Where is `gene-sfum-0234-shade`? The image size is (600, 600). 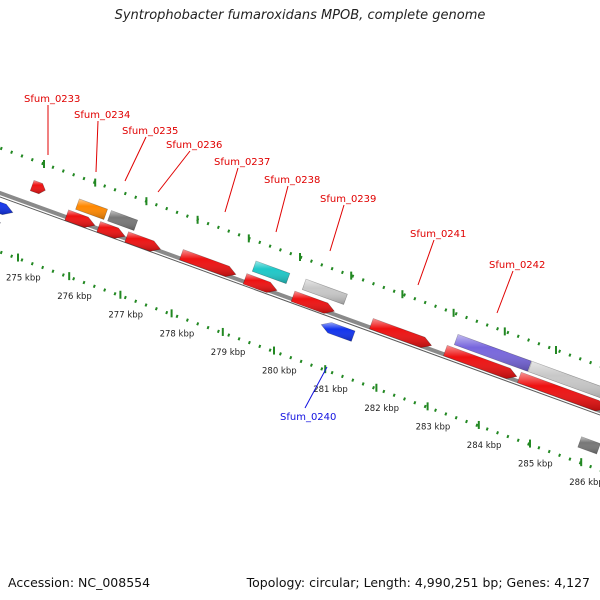 gene-sfum-0234-shade is located at coordinates (91, 209).